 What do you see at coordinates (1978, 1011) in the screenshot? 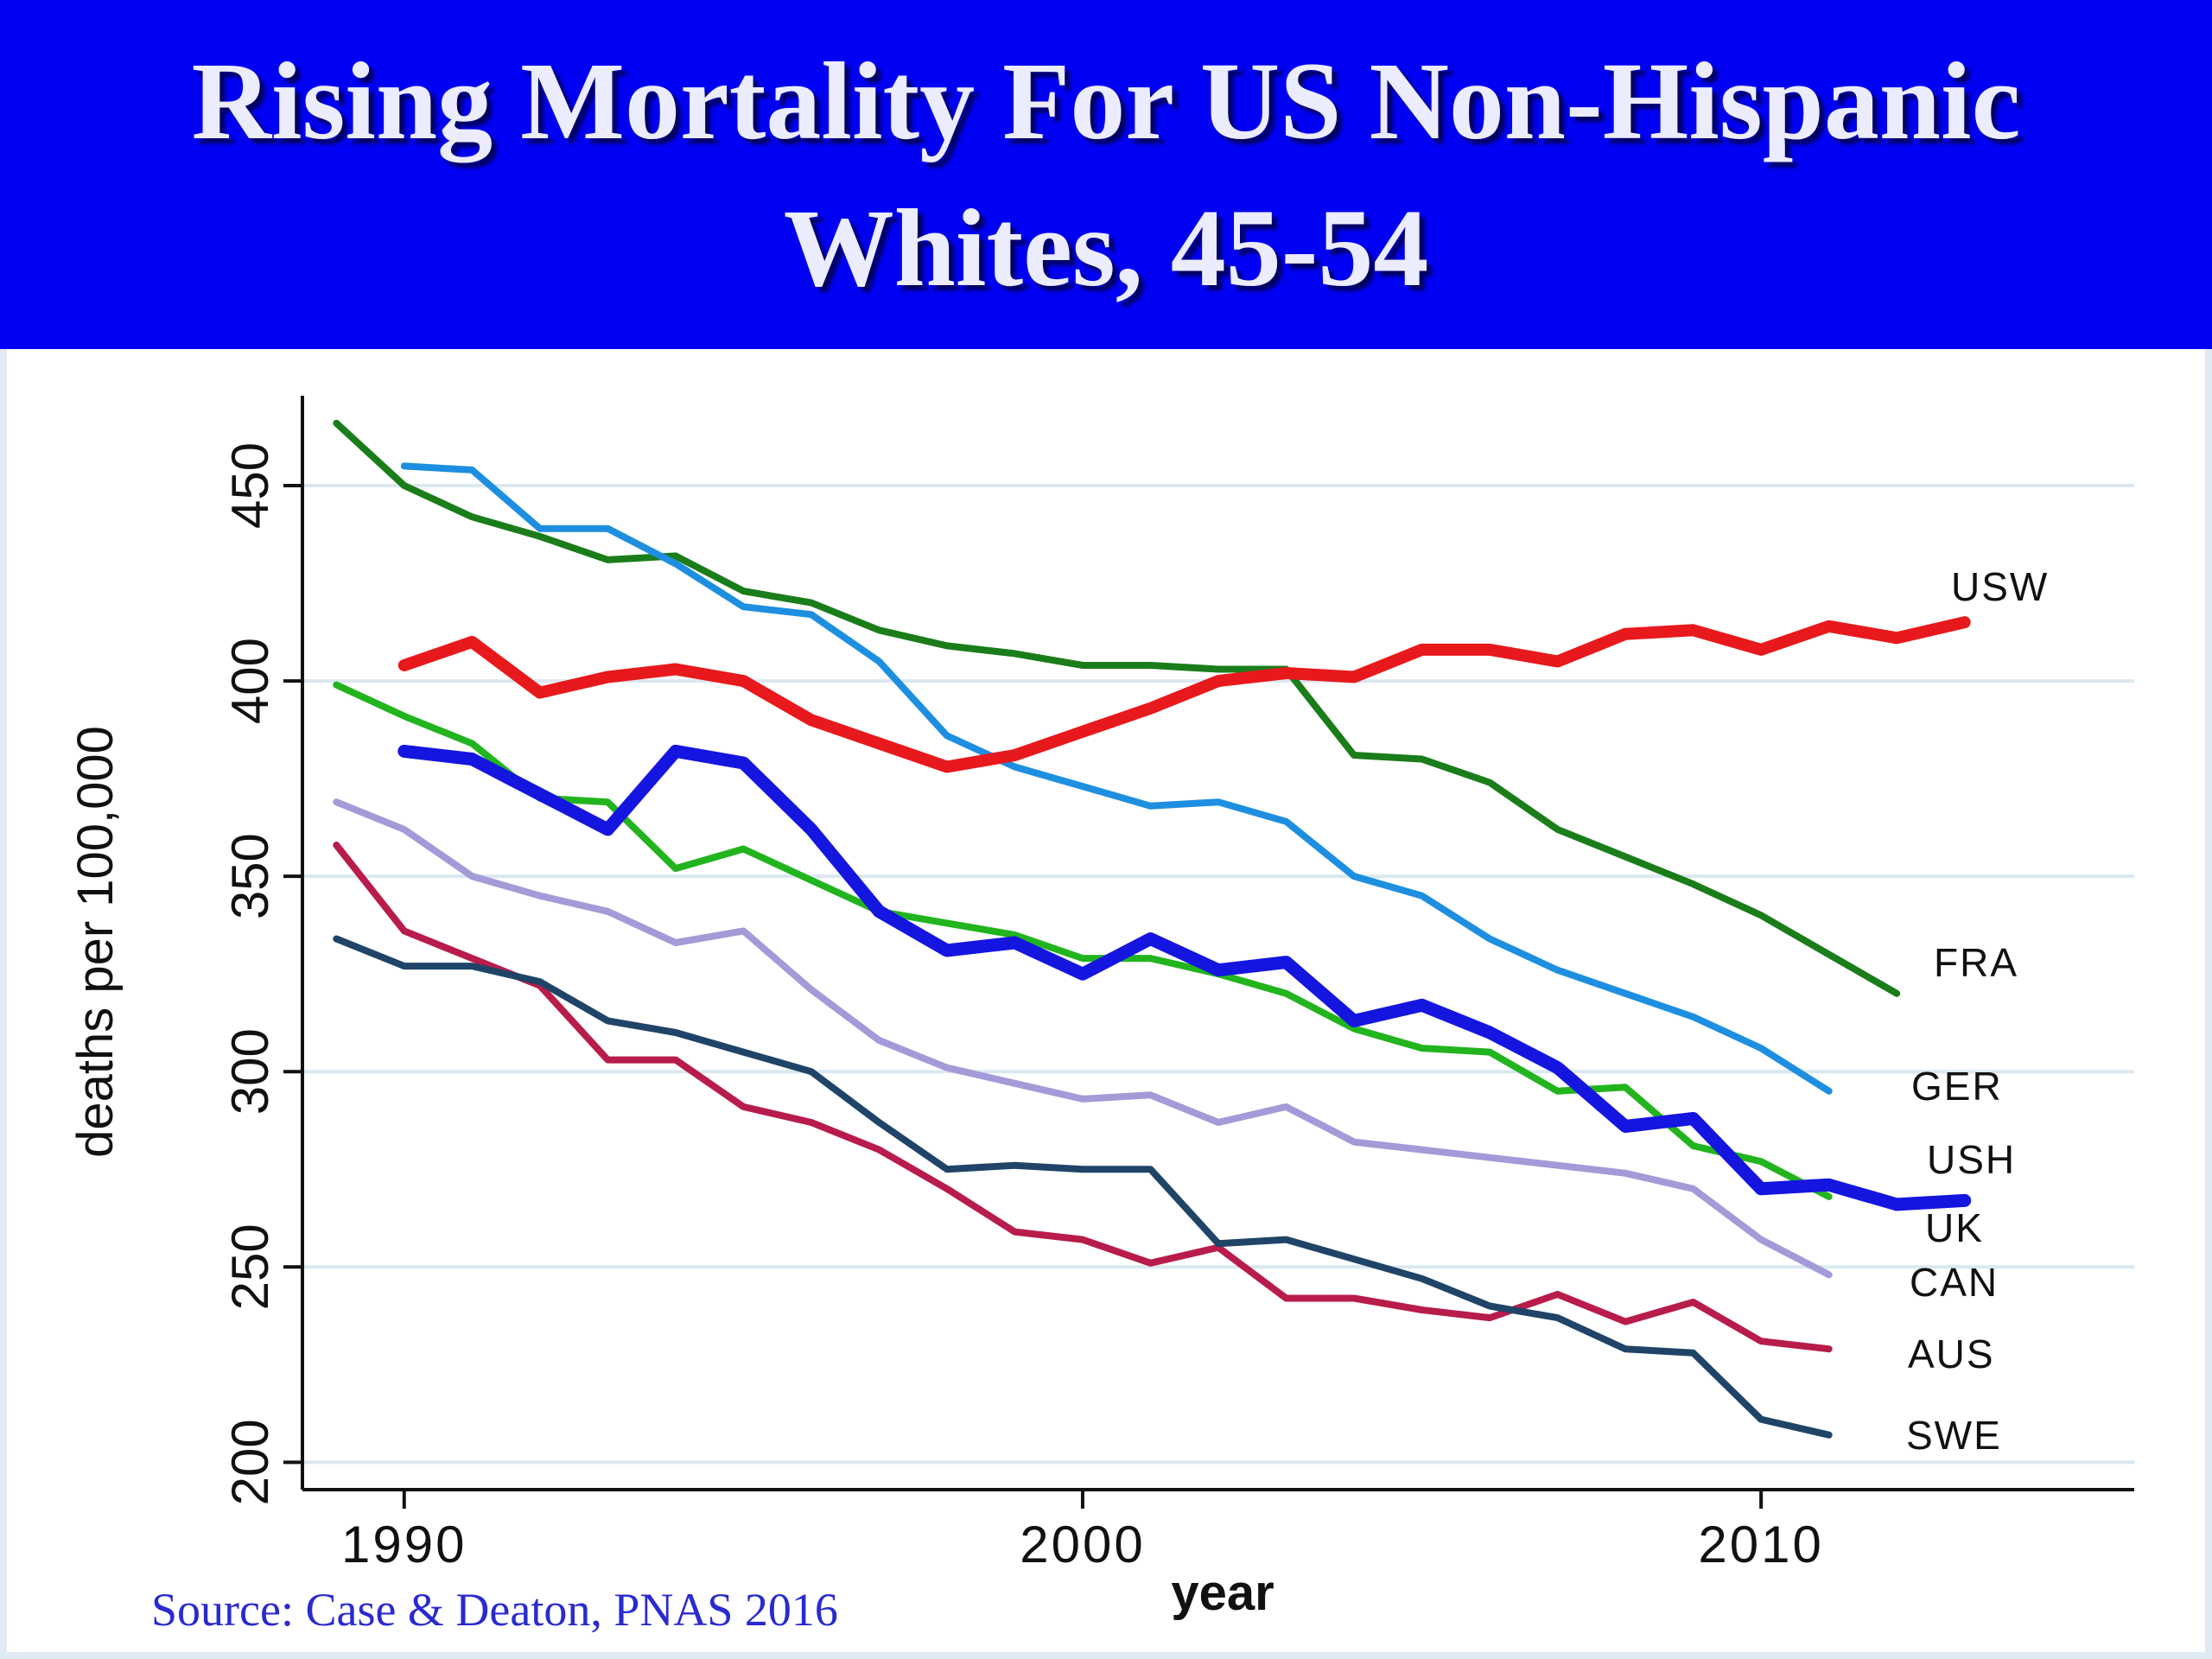
I see `series-labels: USW FRA GER USH UK CAN AUS SWE` at bounding box center [1978, 1011].